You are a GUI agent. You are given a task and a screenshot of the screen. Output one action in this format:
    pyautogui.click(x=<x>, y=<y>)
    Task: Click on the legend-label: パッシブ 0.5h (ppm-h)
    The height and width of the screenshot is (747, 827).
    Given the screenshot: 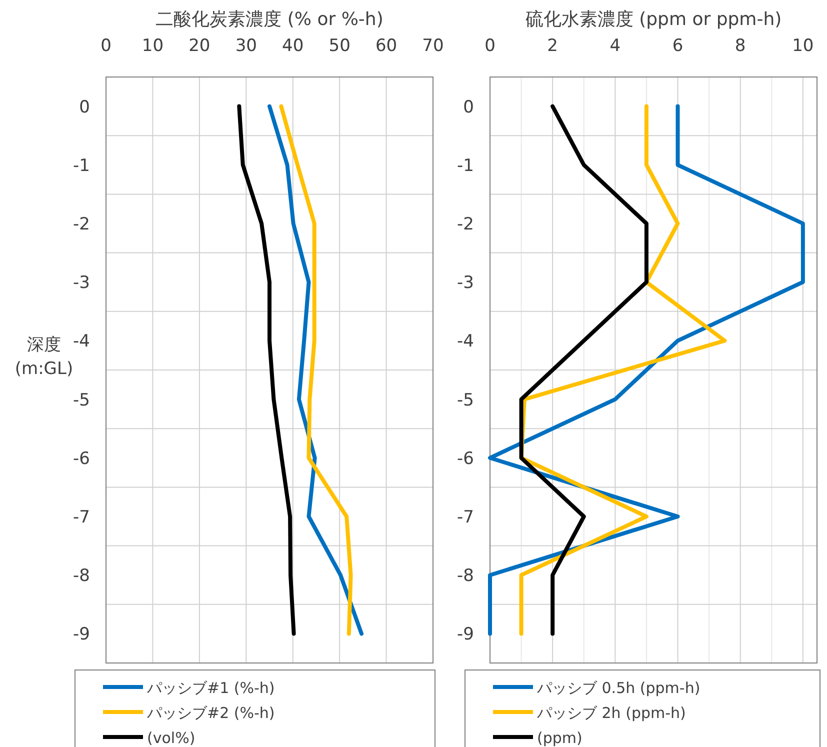 What is the action you would take?
    pyautogui.click(x=618, y=688)
    